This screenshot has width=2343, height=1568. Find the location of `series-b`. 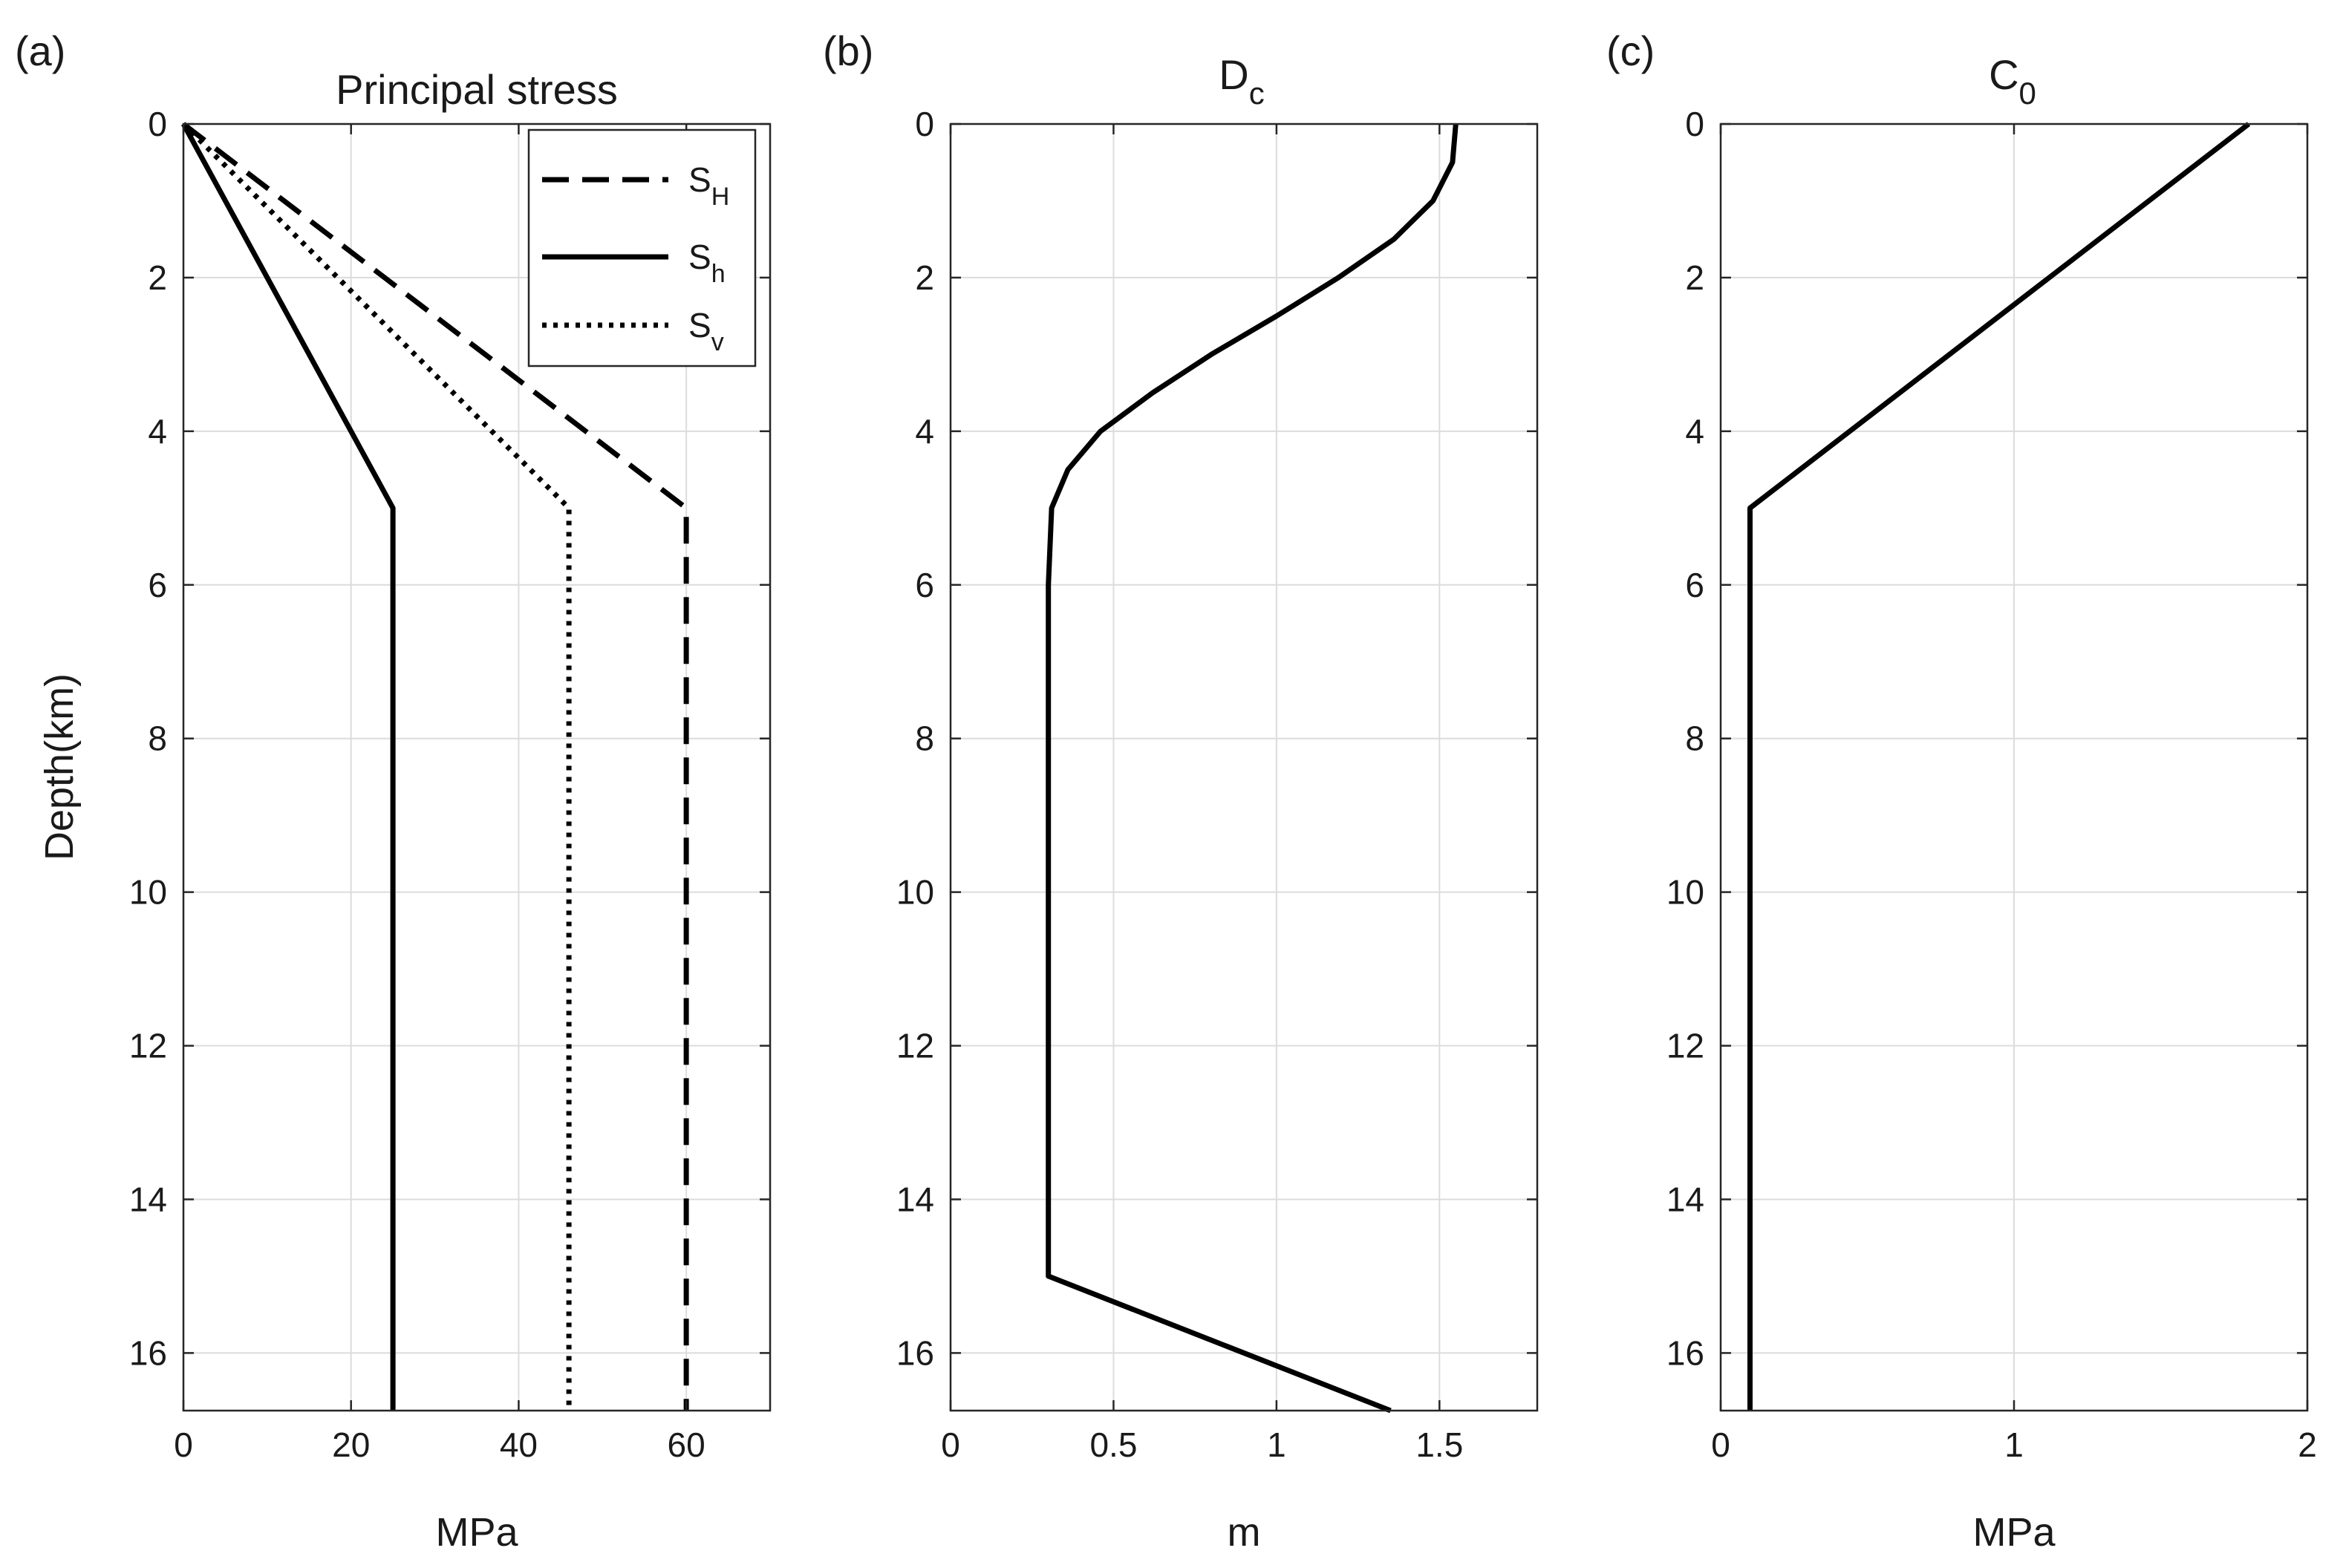

series-b is located at coordinates (1252, 768).